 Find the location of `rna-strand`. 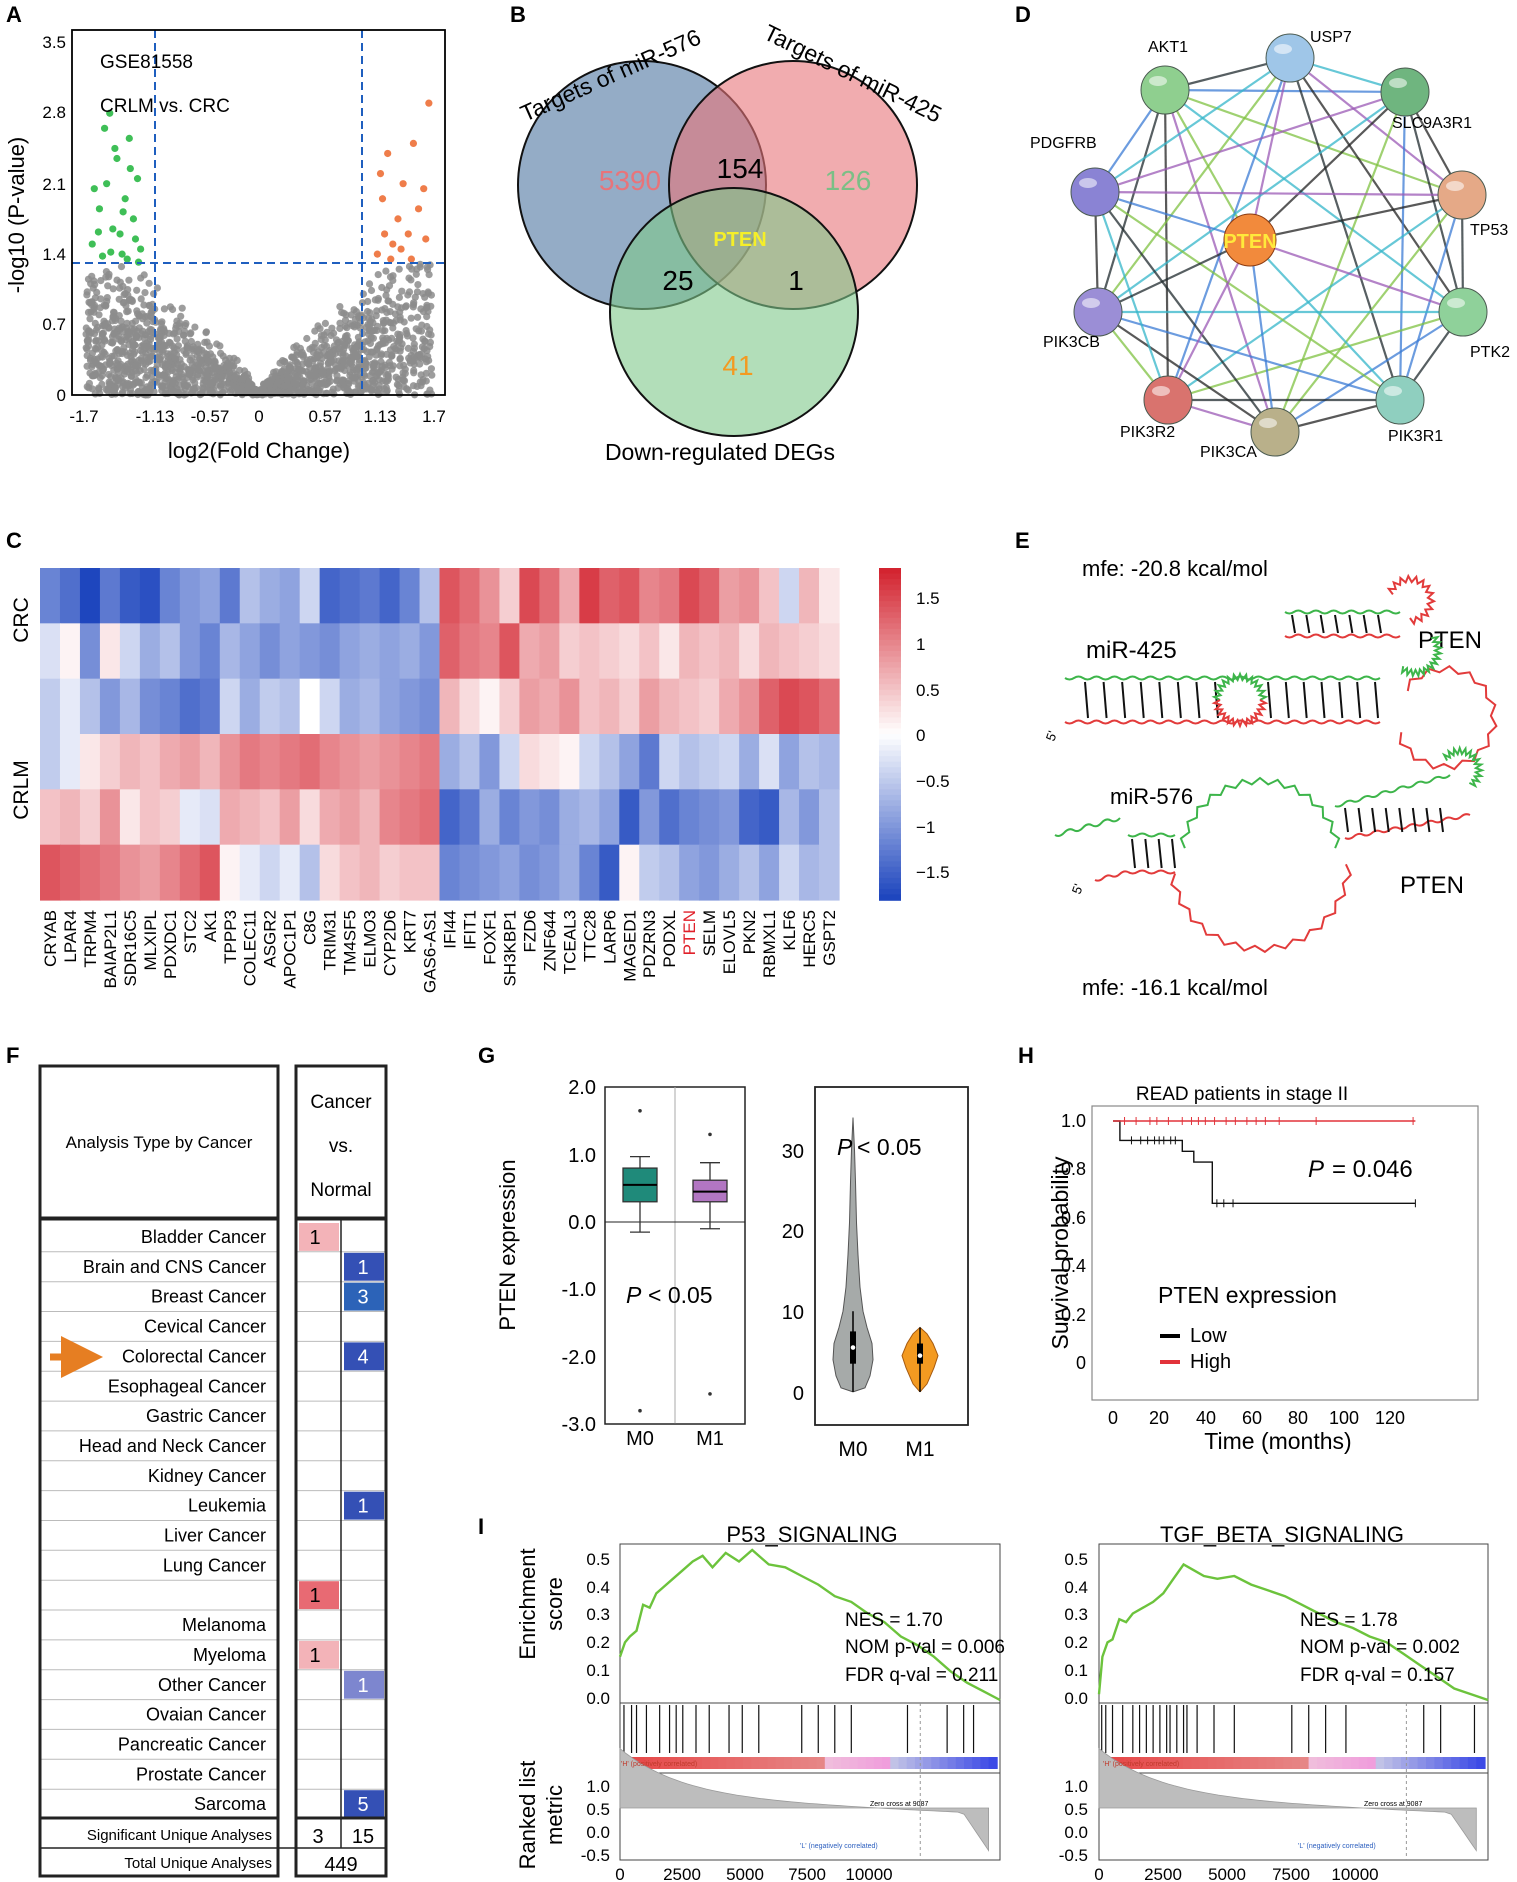

rna-strand is located at coordinates (1222, 678).